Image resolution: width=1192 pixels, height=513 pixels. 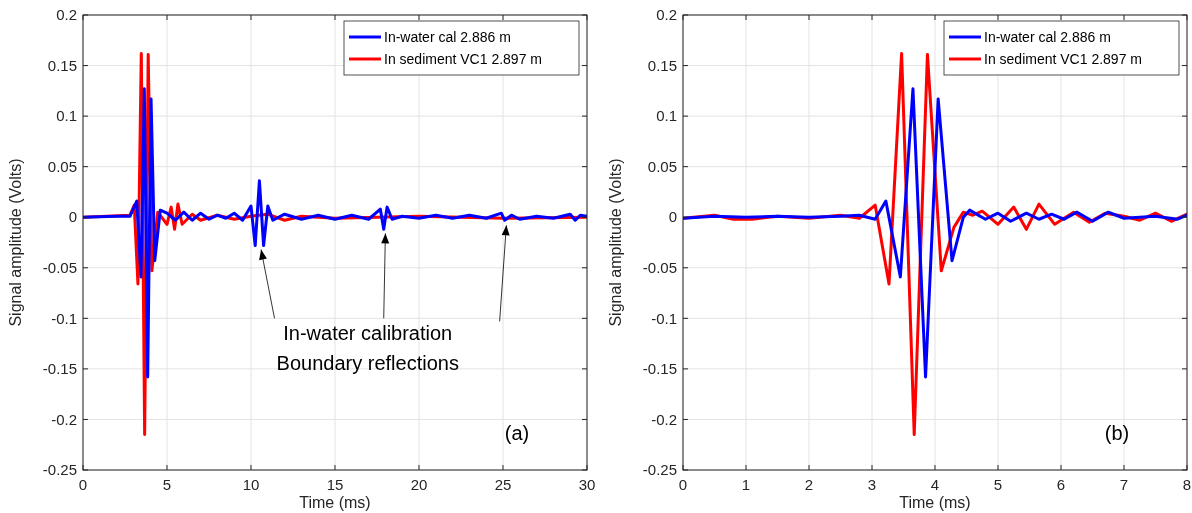 I want to click on x-tick-label: 8, so click(x=1187, y=484).